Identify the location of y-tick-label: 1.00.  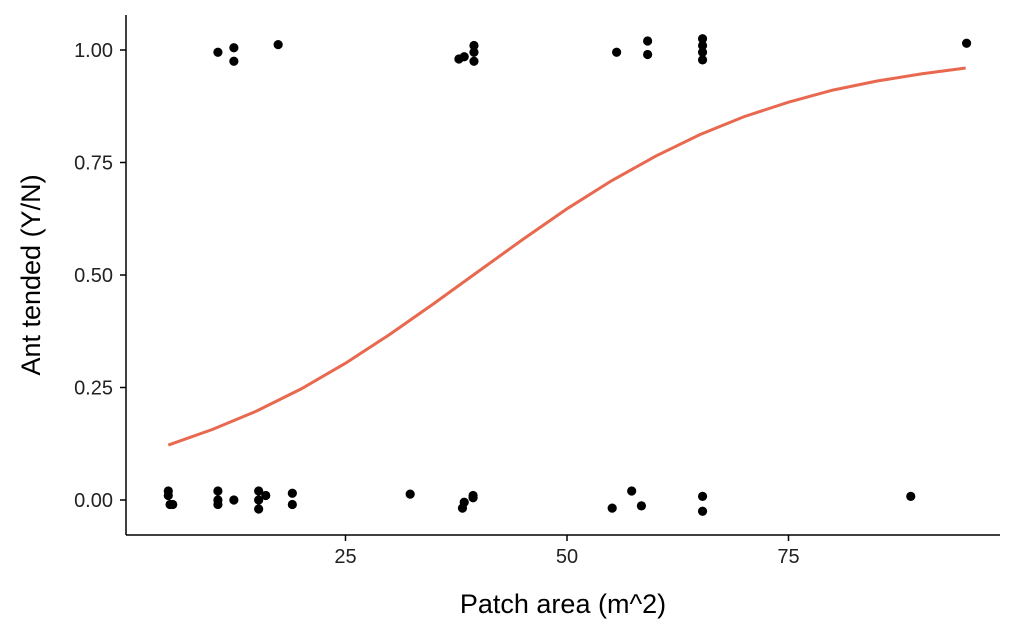
(93, 51).